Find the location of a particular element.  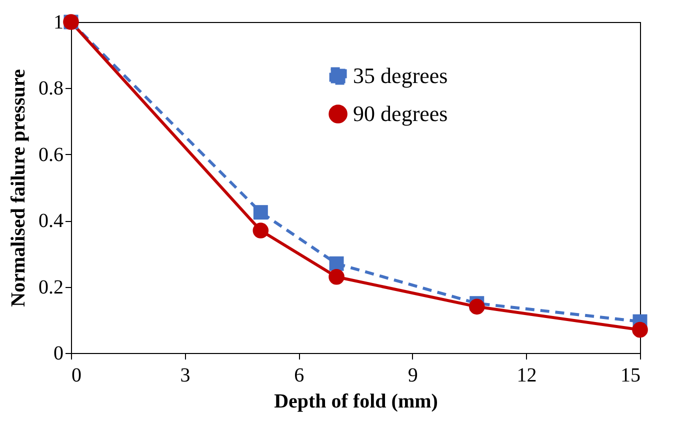

y-tick-label: 0 is located at coordinates (59, 353).